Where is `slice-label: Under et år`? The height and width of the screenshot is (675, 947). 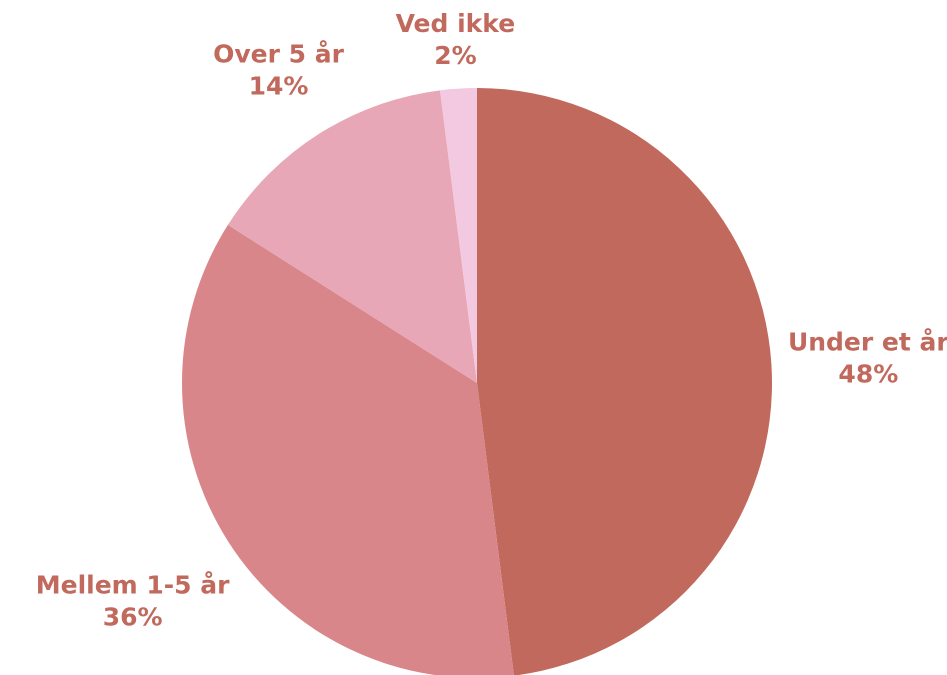 slice-label: Under et år is located at coordinates (867, 341).